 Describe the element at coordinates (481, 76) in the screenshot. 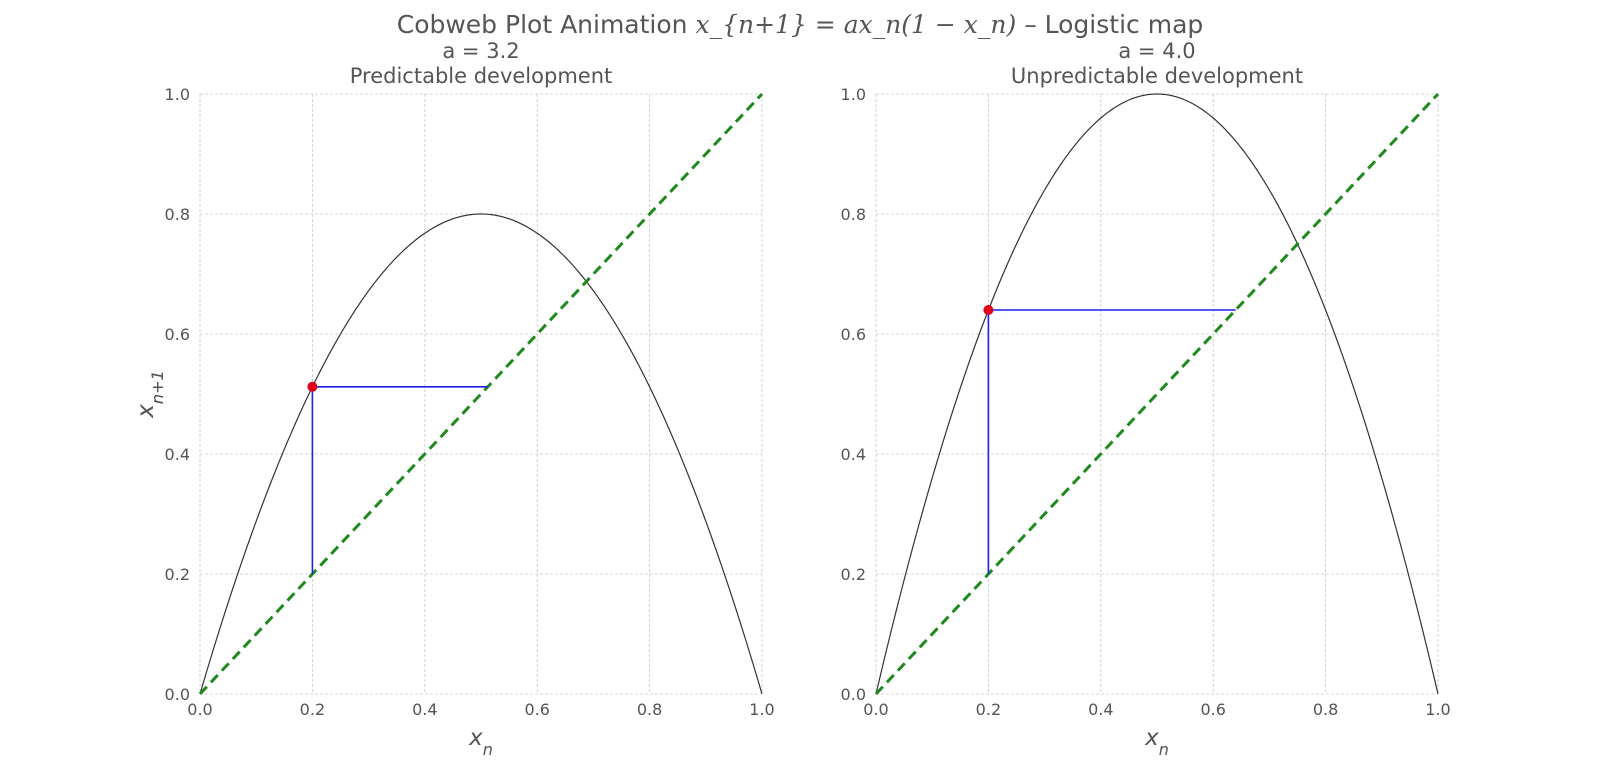

I see `chart-title: Predictable development` at that location.